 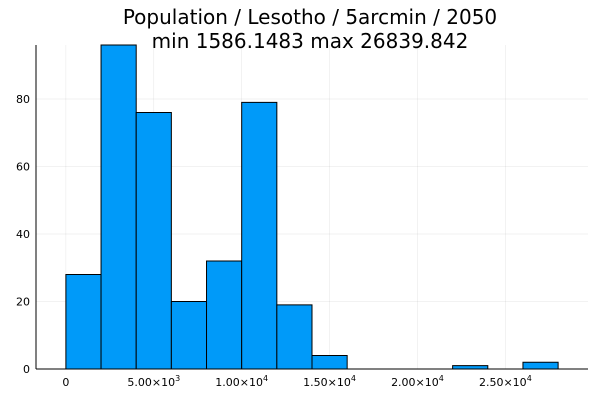 What do you see at coordinates (153, 381) in the screenshot?
I see `x-tick-label-1: 5.00×10³` at bounding box center [153, 381].